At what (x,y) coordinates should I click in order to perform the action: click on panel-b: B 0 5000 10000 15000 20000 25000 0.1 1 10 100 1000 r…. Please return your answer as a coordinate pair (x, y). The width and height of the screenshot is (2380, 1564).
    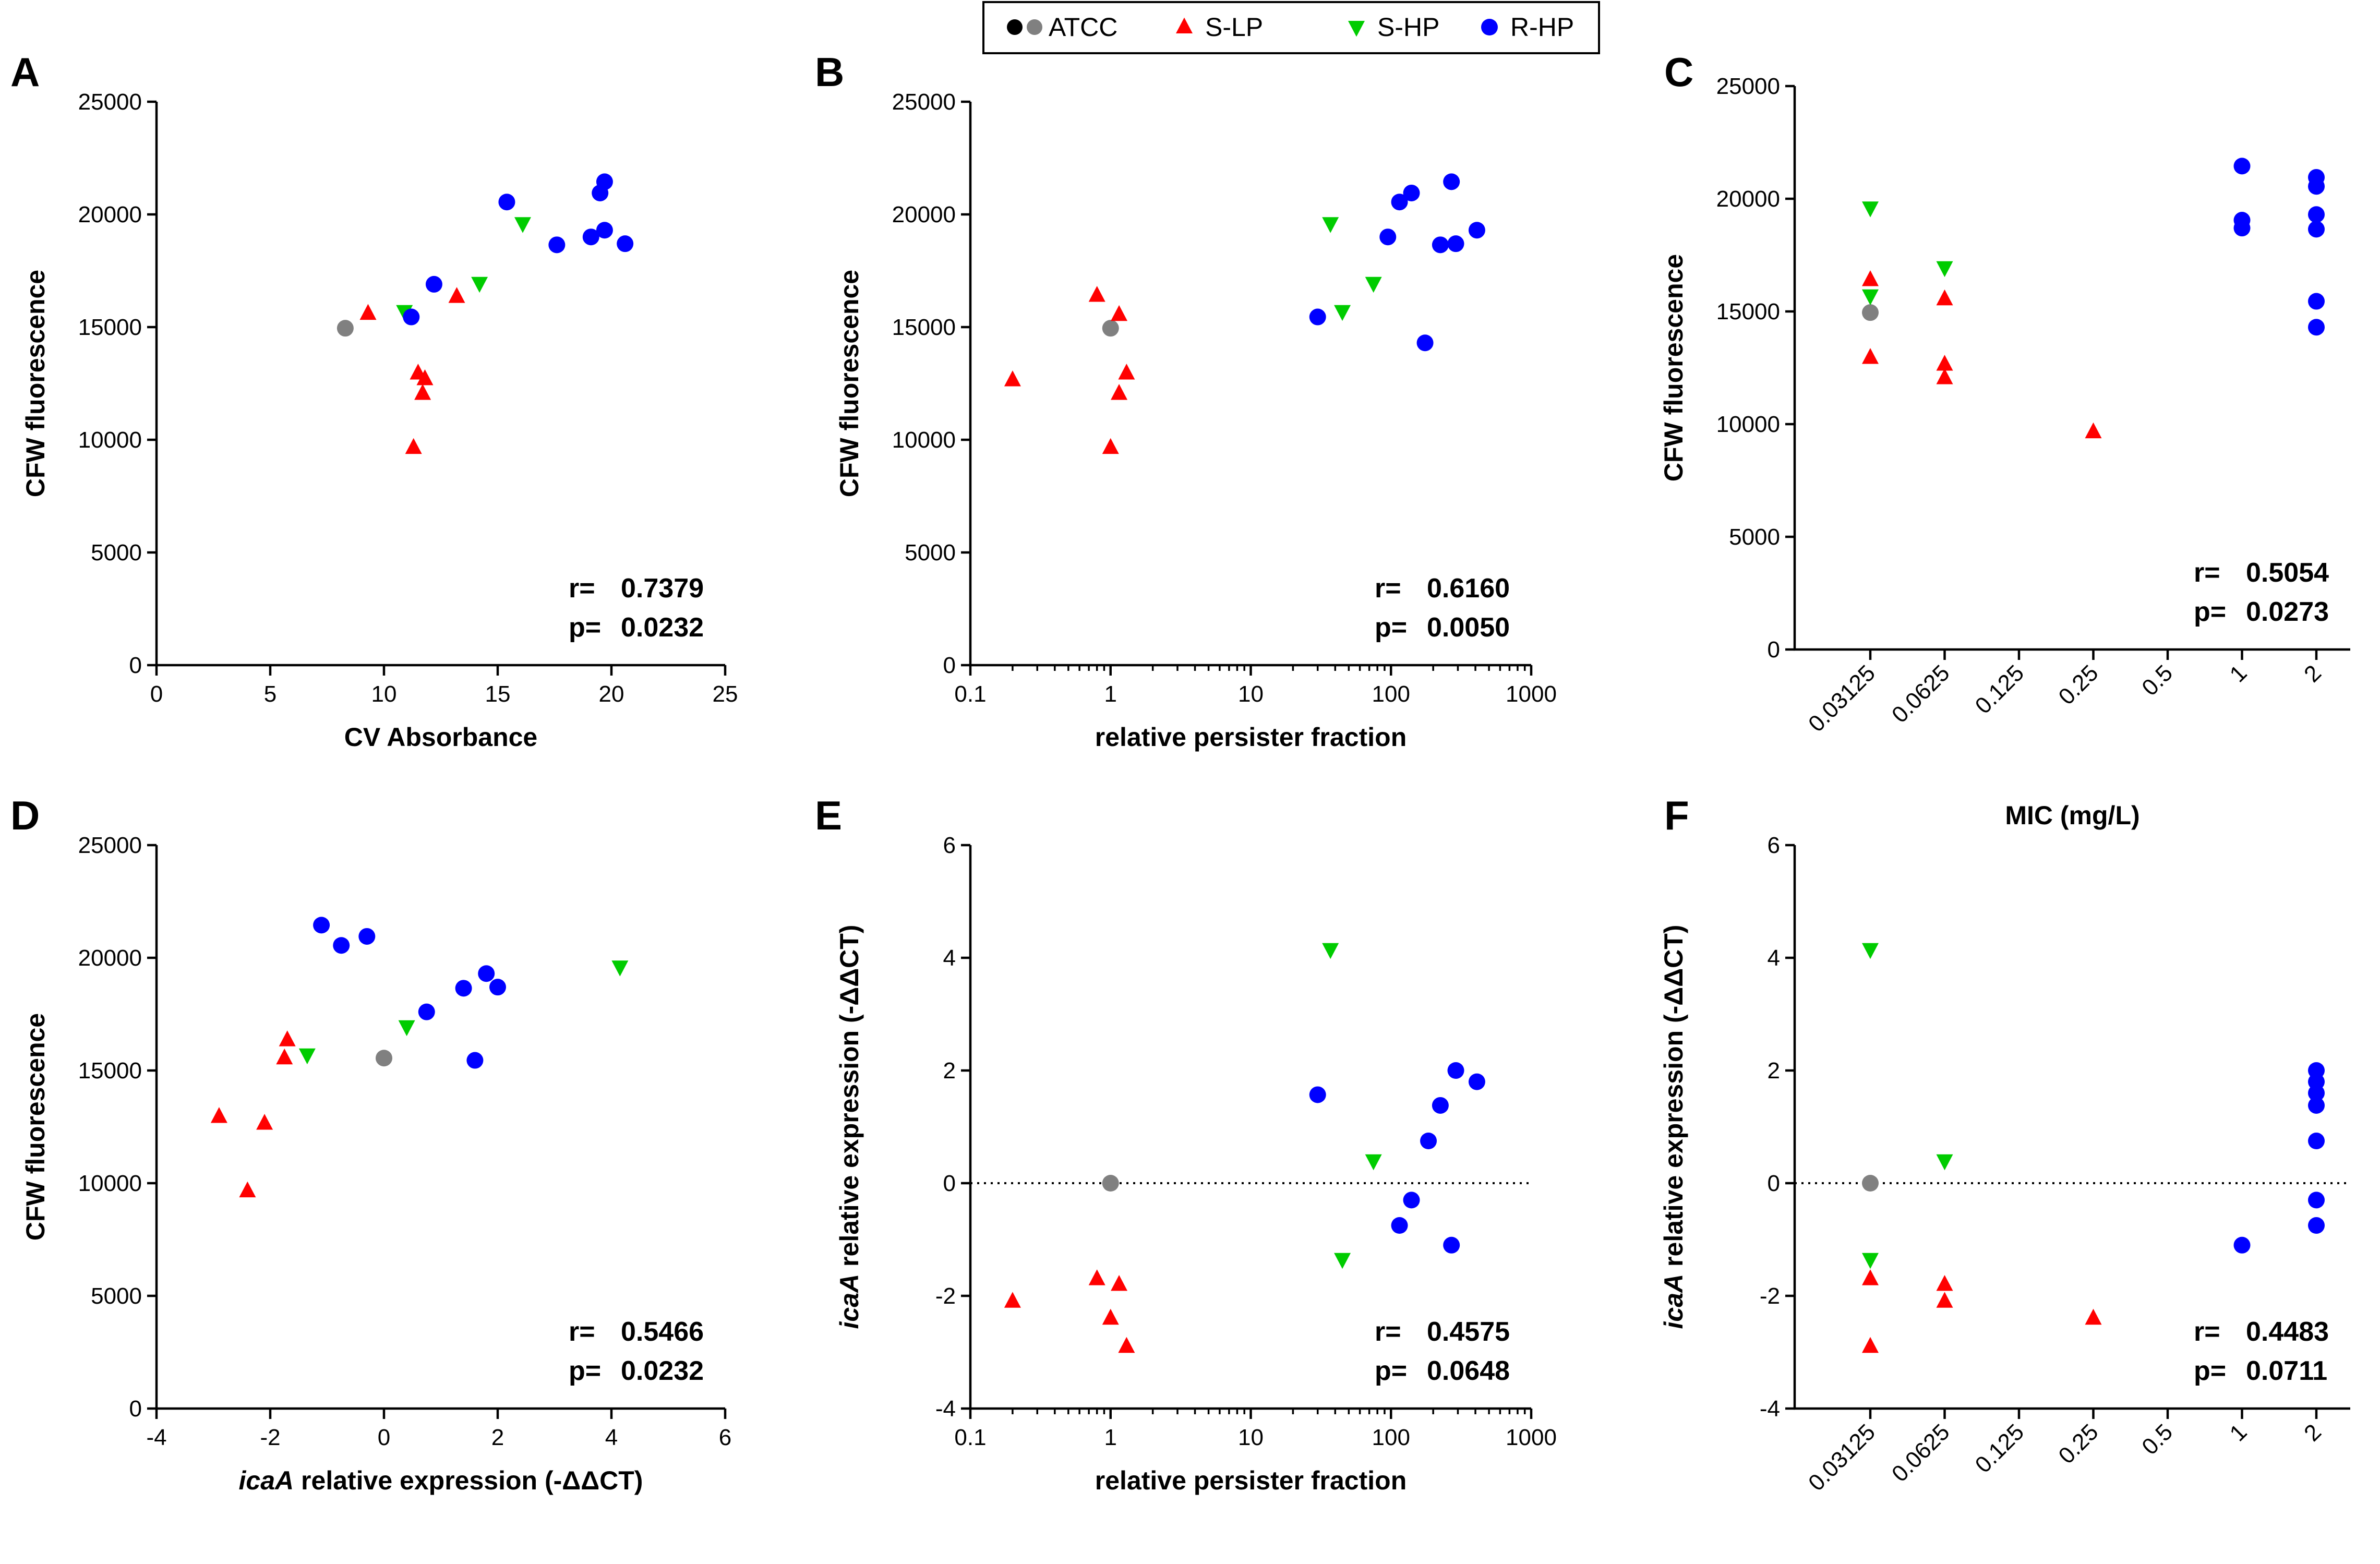
    Looking at the image, I should click on (1186, 400).